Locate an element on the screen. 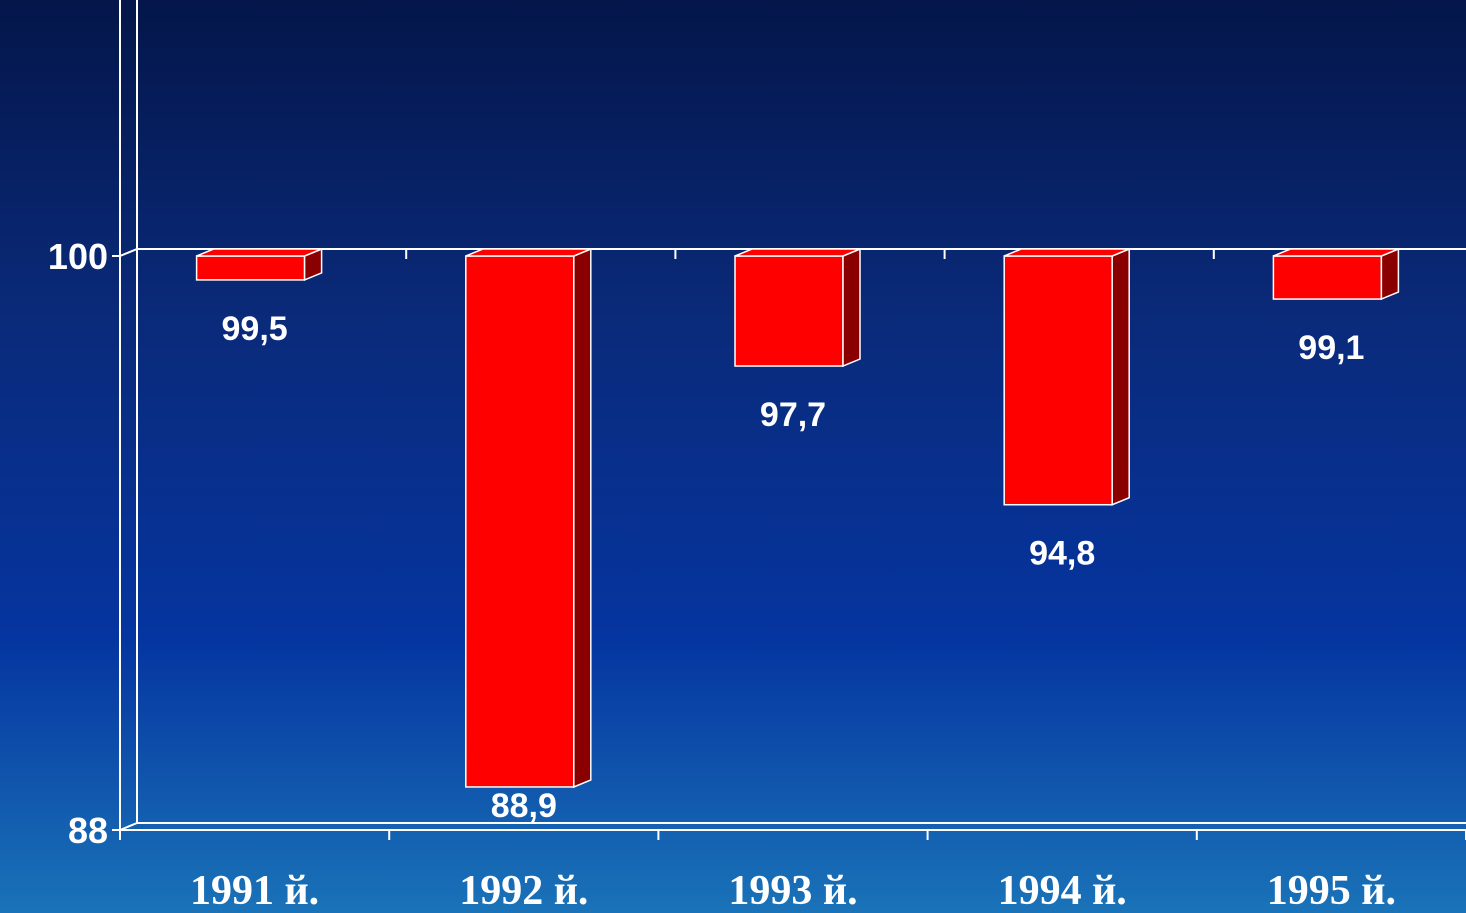 This screenshot has height=913, width=1466. x-tick-label: 1993 й. is located at coordinates (792, 890).